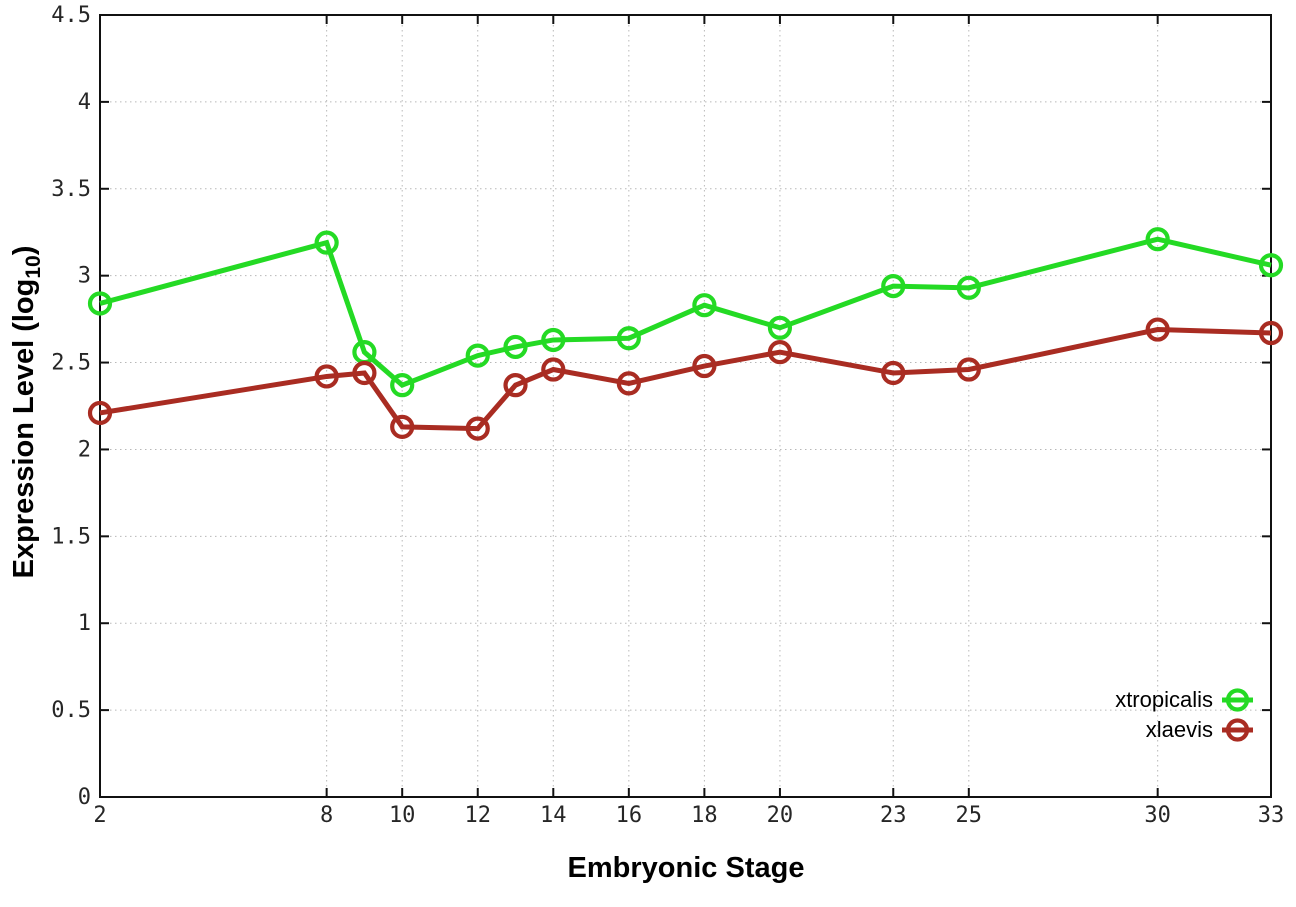 The width and height of the screenshot is (1296, 907). I want to click on legend-label: xtropicalis, so click(1164, 699).